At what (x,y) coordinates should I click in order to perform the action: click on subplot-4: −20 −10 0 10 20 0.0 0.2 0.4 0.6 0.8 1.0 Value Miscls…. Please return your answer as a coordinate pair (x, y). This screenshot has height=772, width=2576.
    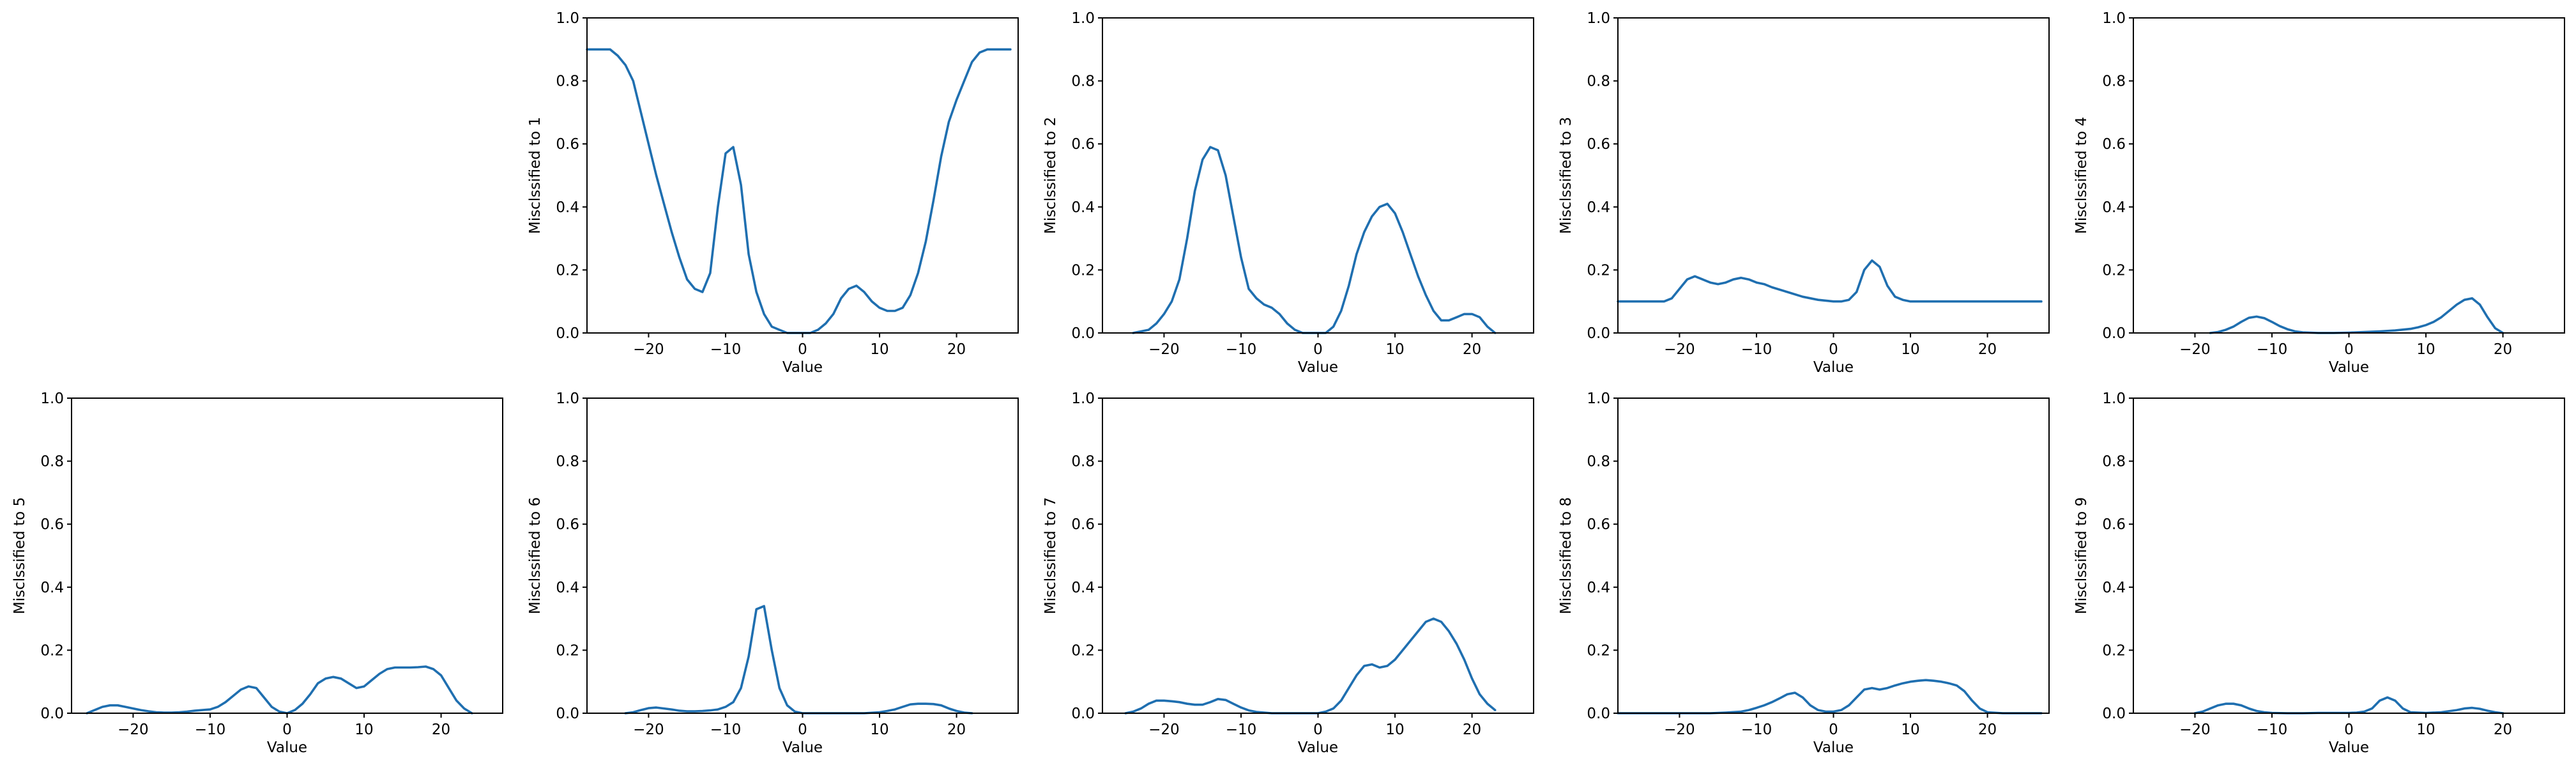
    Looking at the image, I should click on (2319, 193).